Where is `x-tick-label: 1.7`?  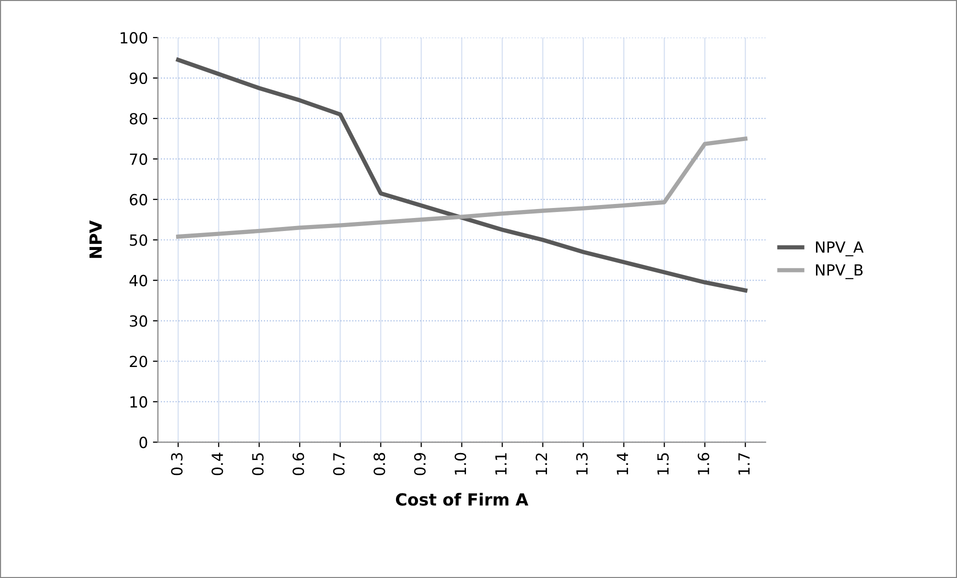 x-tick-label: 1.7 is located at coordinates (744, 464).